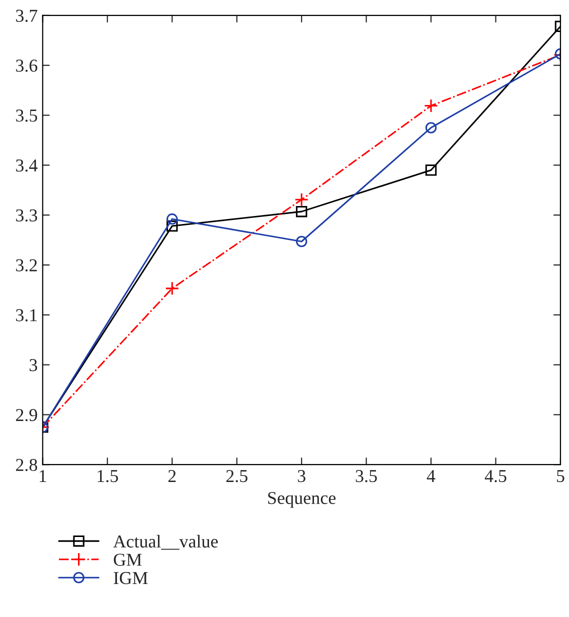  What do you see at coordinates (560, 476) in the screenshot?
I see `x-tick-label: 5` at bounding box center [560, 476].